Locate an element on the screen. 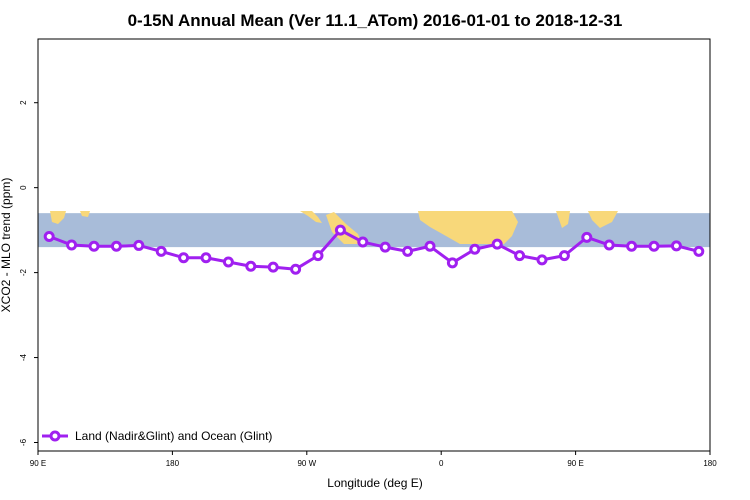  land-mass-islands-west is located at coordinates (85, 214).